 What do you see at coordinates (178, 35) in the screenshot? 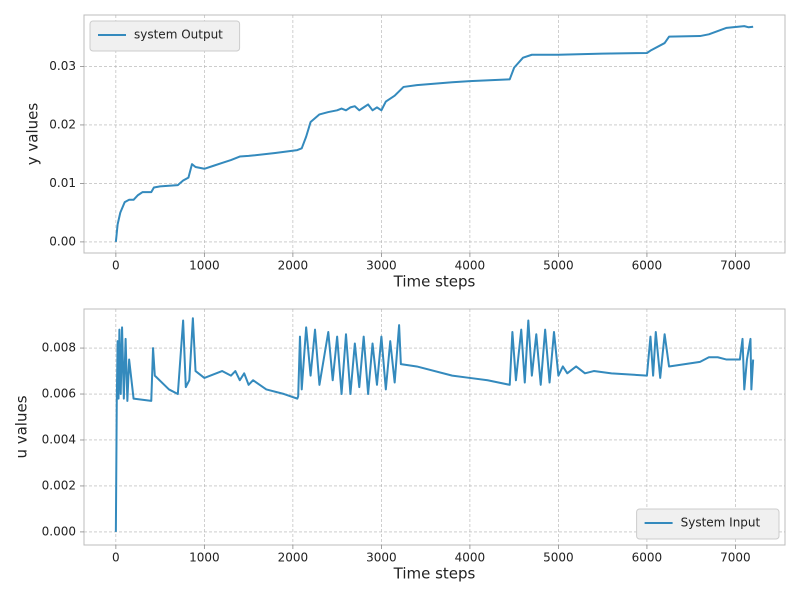
I see `legend-label: system Output` at bounding box center [178, 35].